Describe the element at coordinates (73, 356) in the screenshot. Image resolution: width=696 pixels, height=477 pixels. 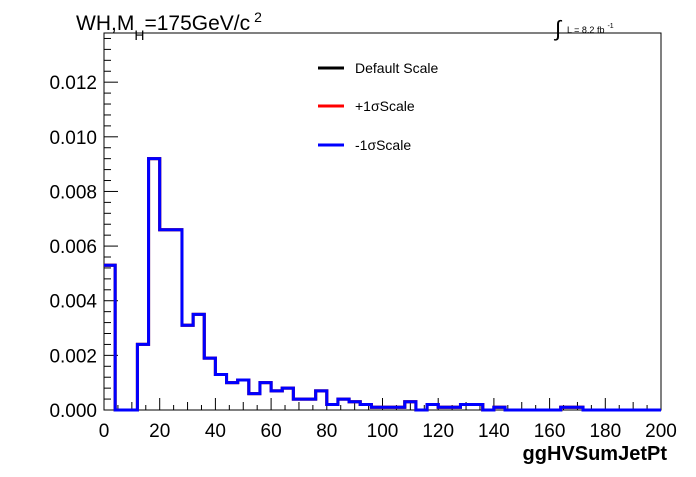
I see `y-tick-label: 0.002` at that location.